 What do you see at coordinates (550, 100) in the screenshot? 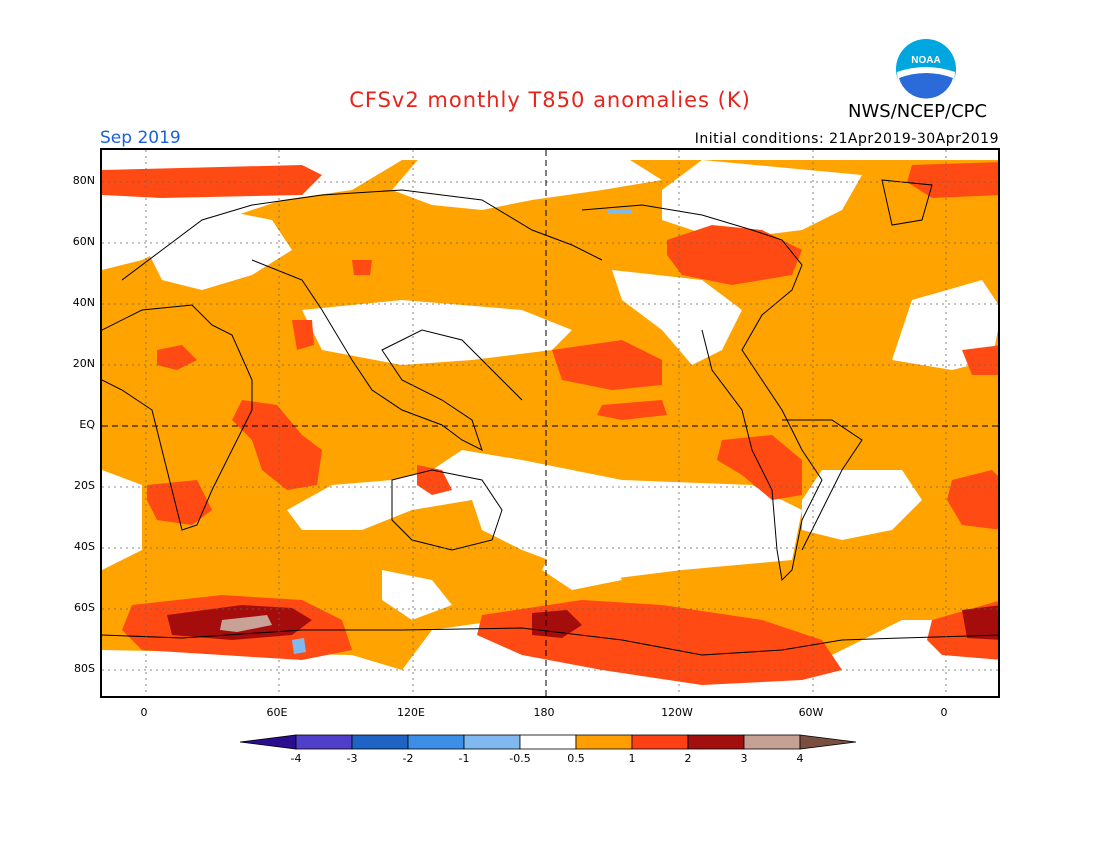
I see `map-title: CFSv2 monthly T850 anomalies (K)` at bounding box center [550, 100].